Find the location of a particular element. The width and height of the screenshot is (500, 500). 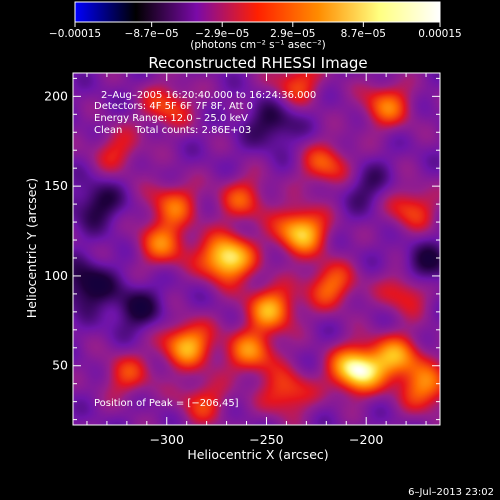

x-tick-label: −300 is located at coordinates (167, 439).